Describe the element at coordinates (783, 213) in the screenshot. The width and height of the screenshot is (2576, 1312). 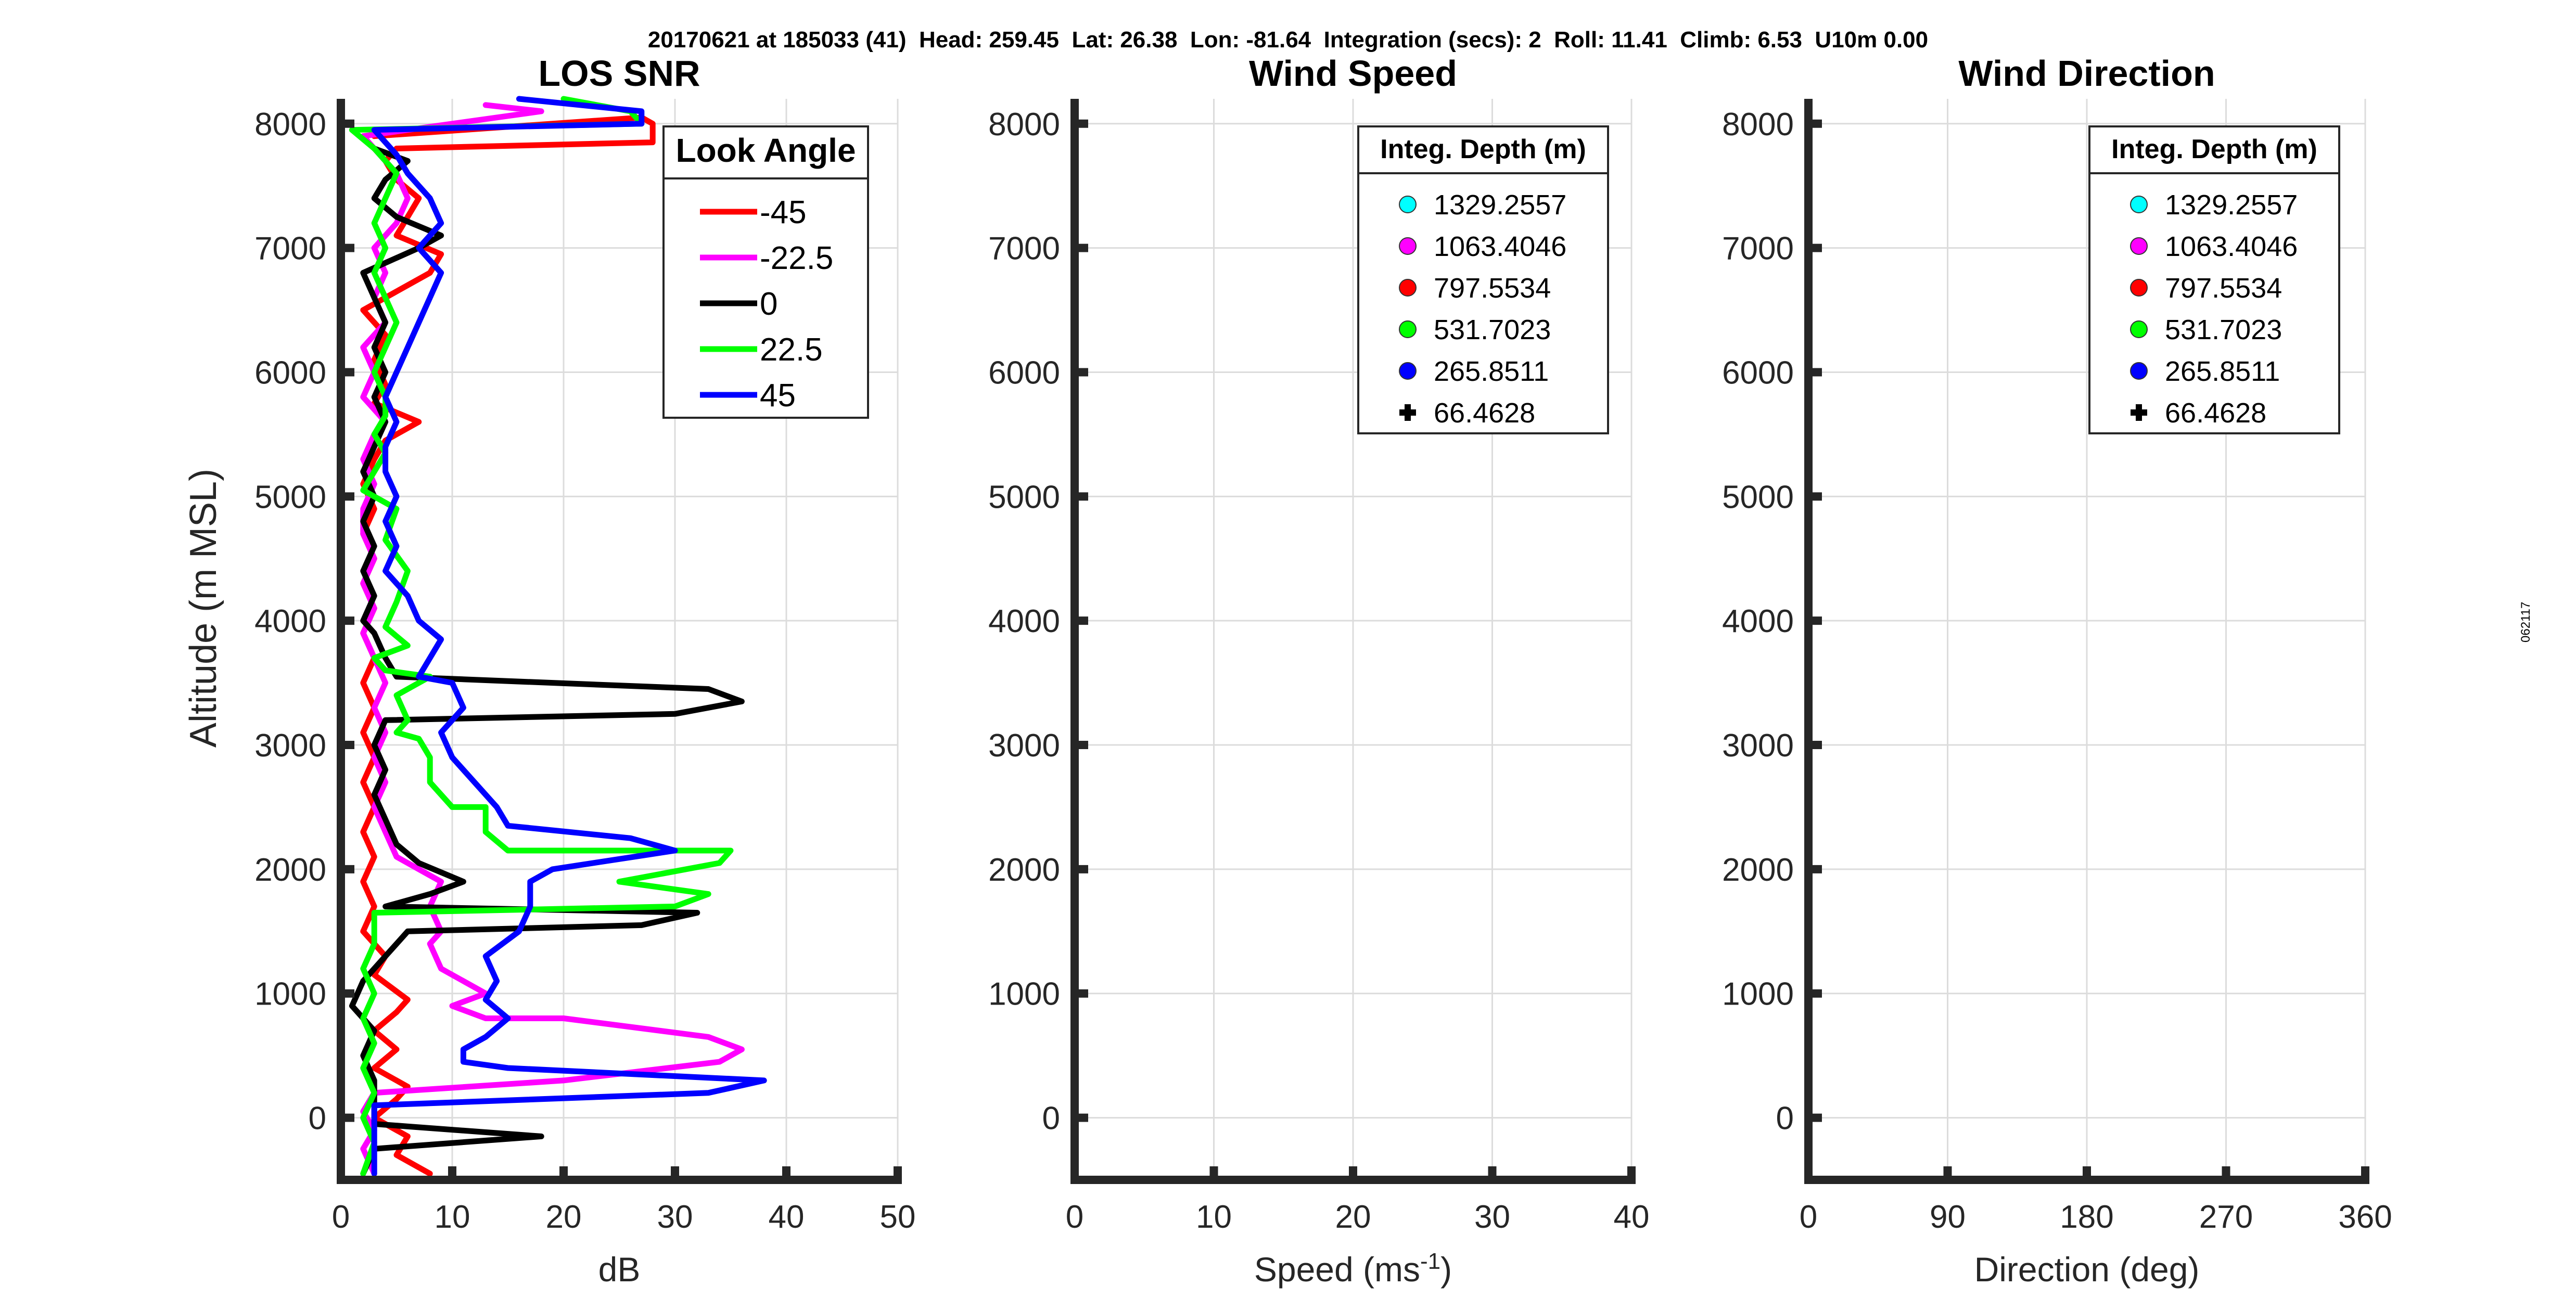
I see `legend-label: -45` at that location.